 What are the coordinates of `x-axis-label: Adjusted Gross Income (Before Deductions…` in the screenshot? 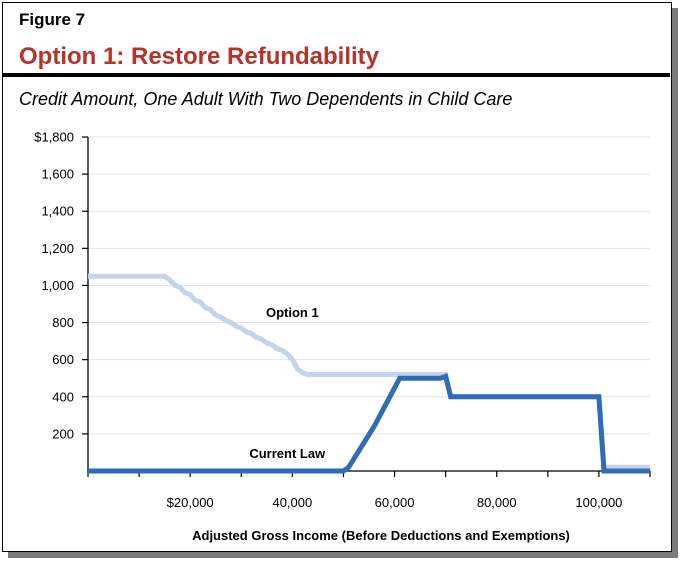 It's located at (381, 535).